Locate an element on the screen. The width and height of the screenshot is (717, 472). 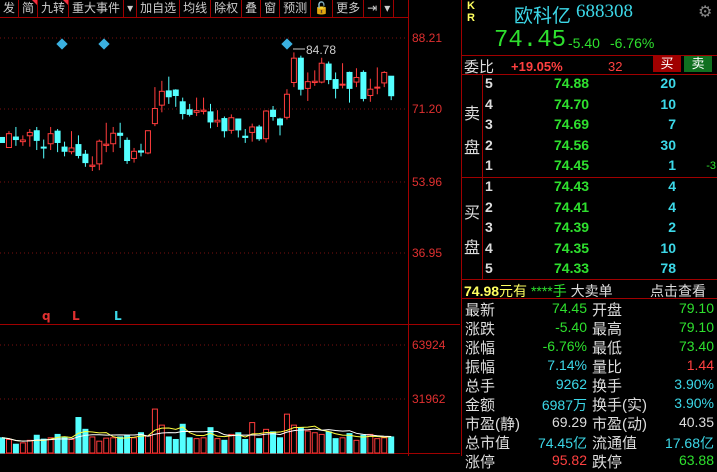
toolbar-button: 发 is located at coordinates (10, 9).